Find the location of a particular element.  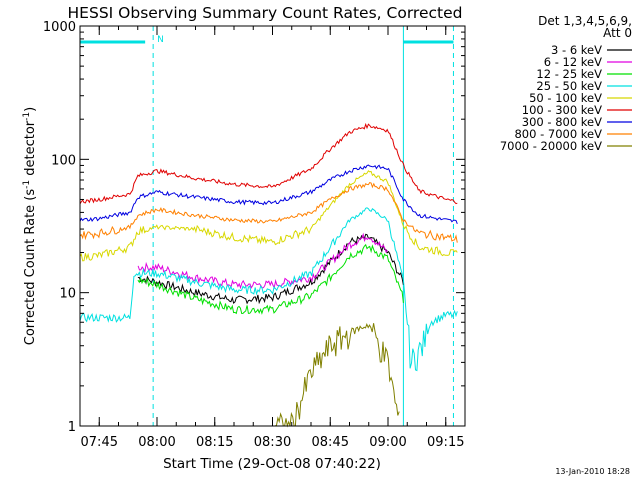

legend-label: 7000 - 20000 keV is located at coordinates (551, 146).